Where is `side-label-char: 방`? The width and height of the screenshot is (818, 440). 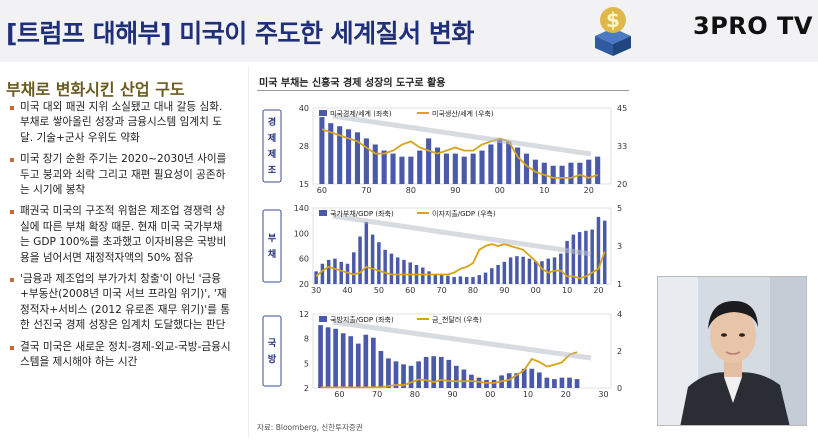
side-label-char: 방 is located at coordinates (272, 359).